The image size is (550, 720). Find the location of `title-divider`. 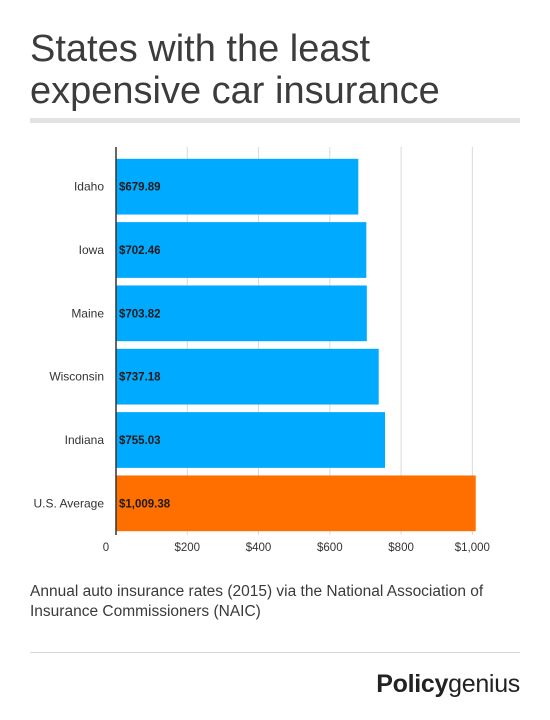

title-divider is located at coordinates (275, 120).